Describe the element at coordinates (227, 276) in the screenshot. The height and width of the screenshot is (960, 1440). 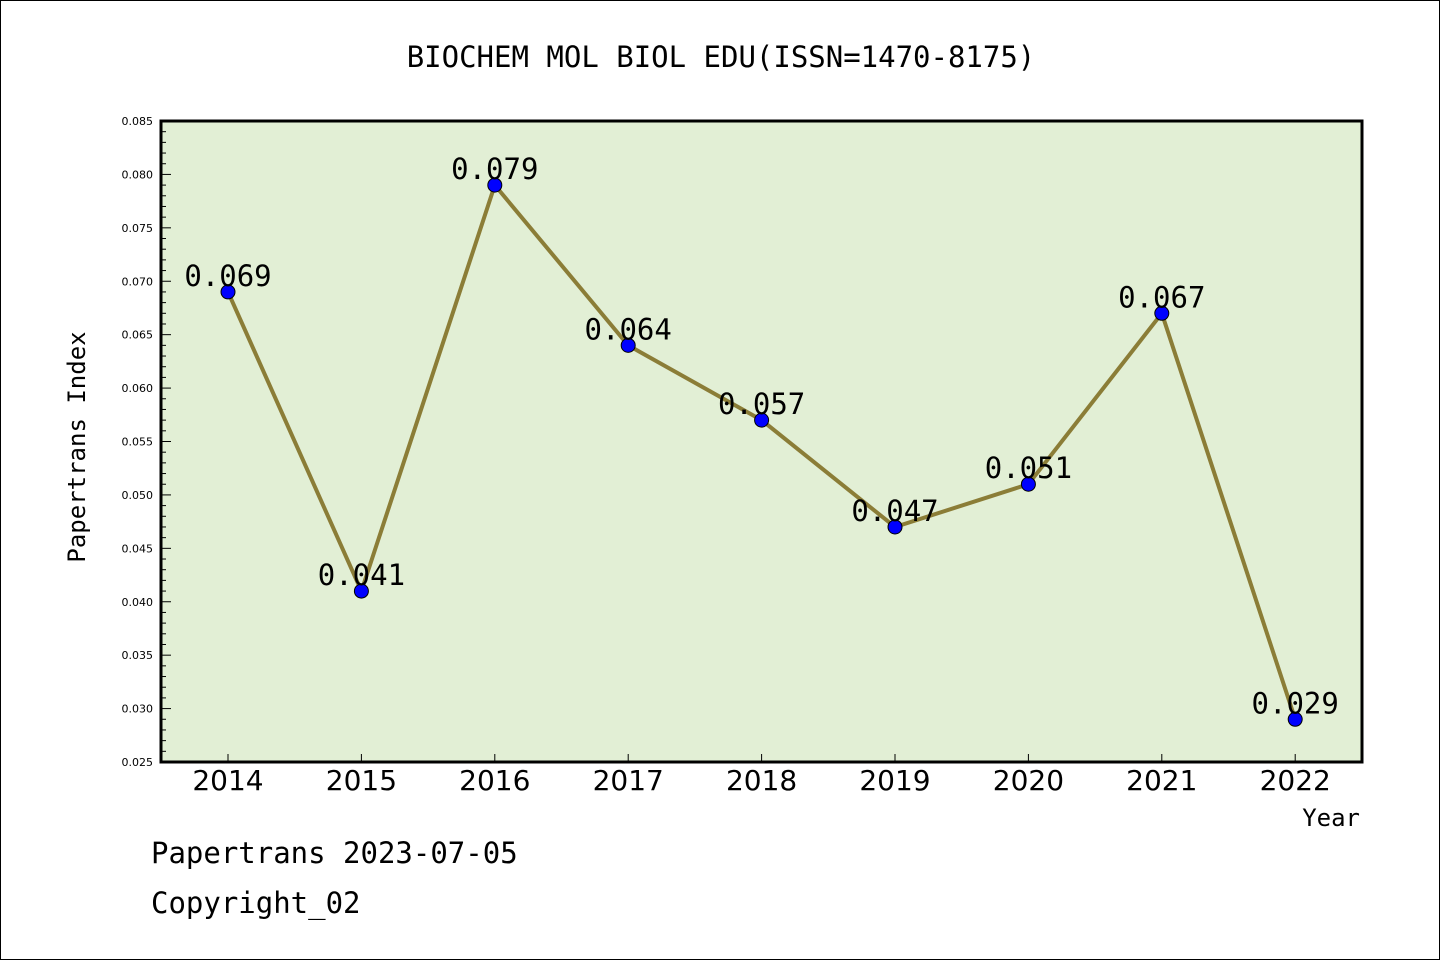
I see `data-label: 0.069` at that location.